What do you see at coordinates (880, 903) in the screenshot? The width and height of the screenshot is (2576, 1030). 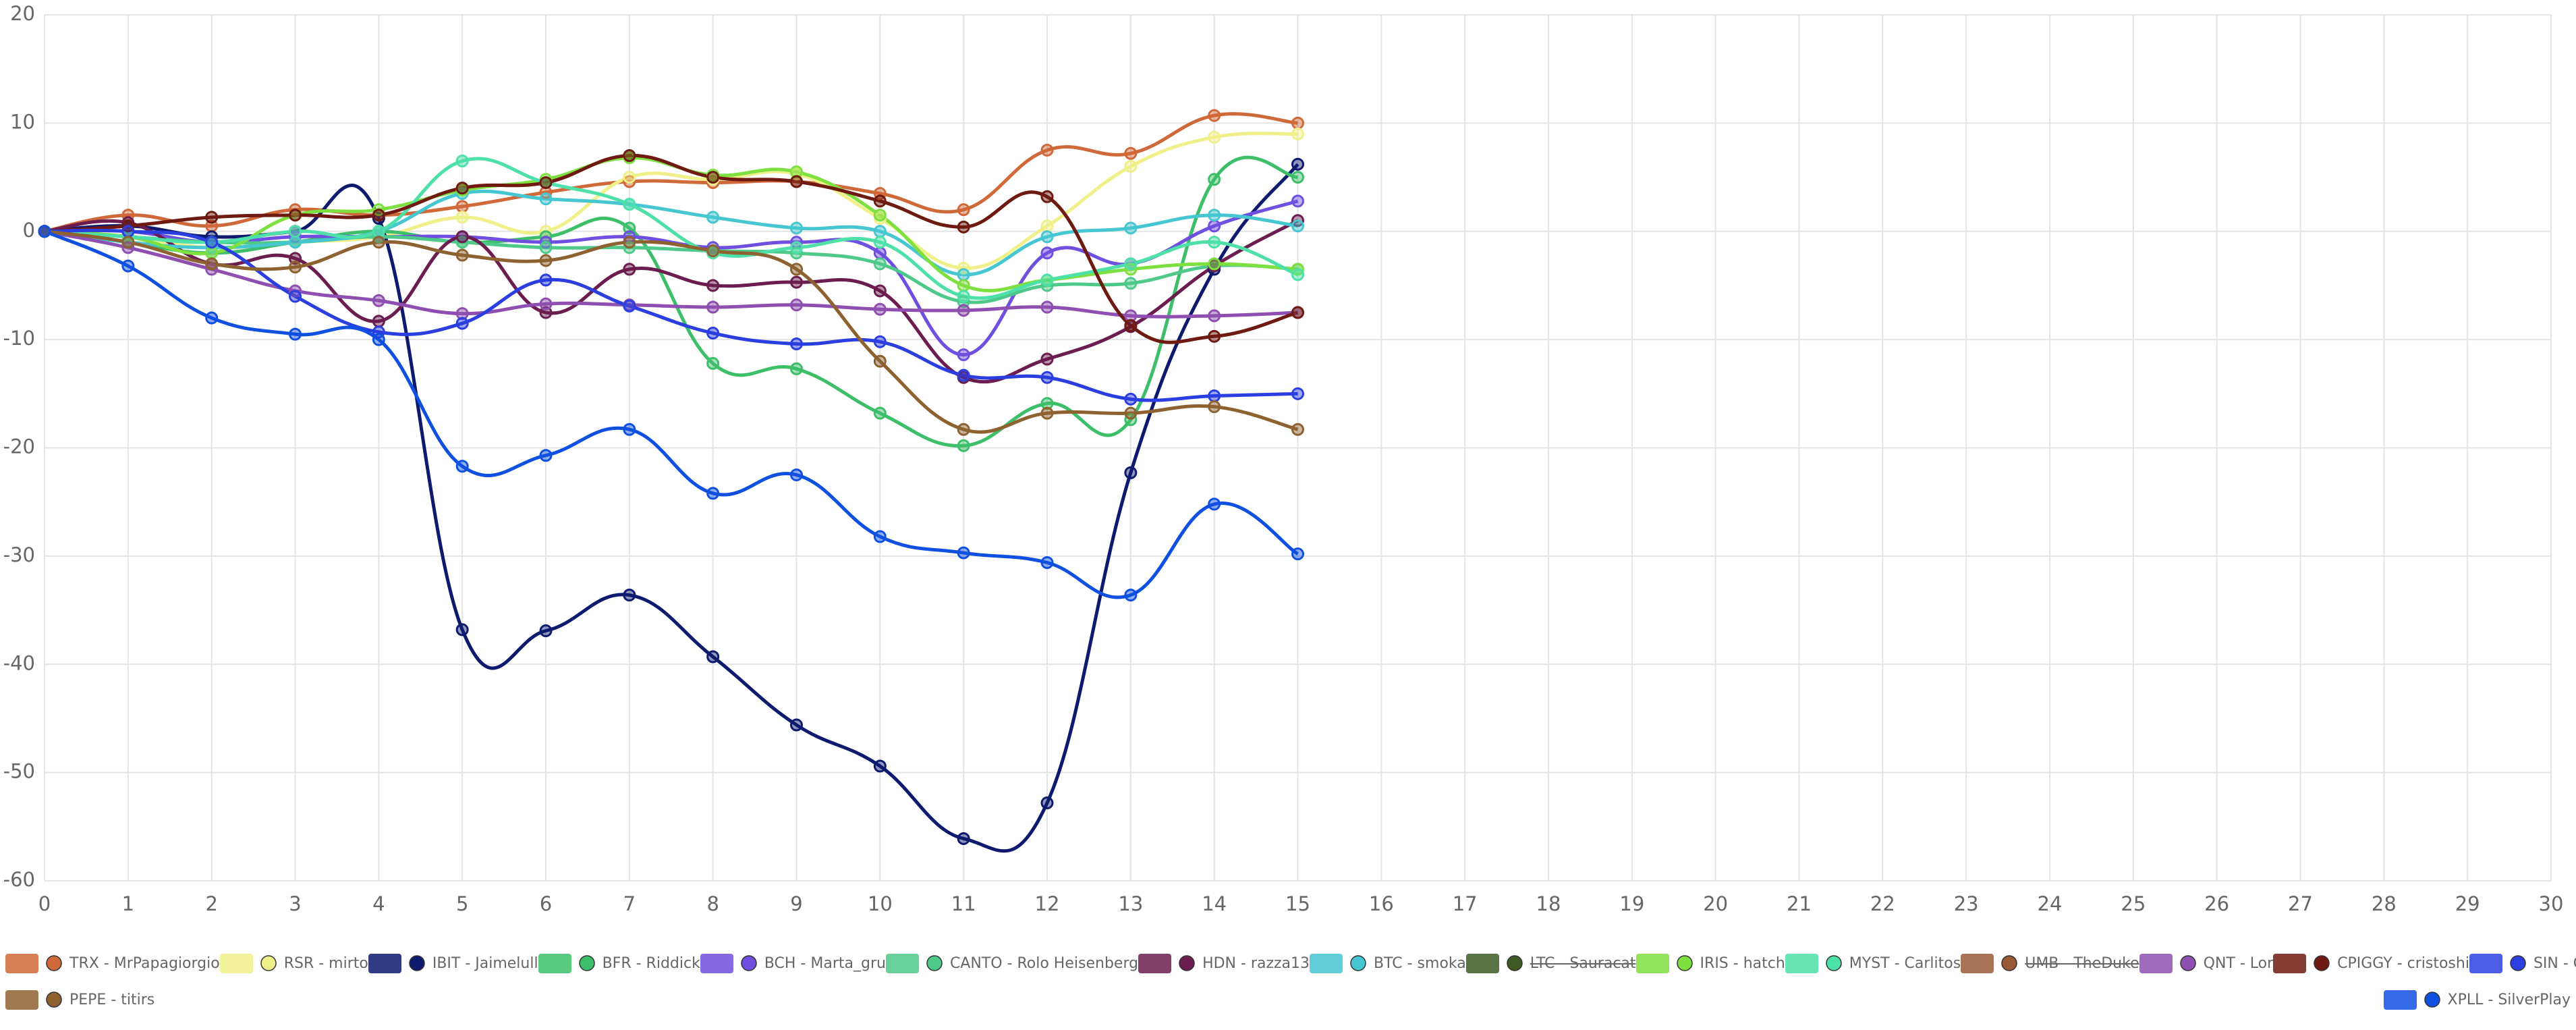 I see `x-tick-label: 10` at bounding box center [880, 903].